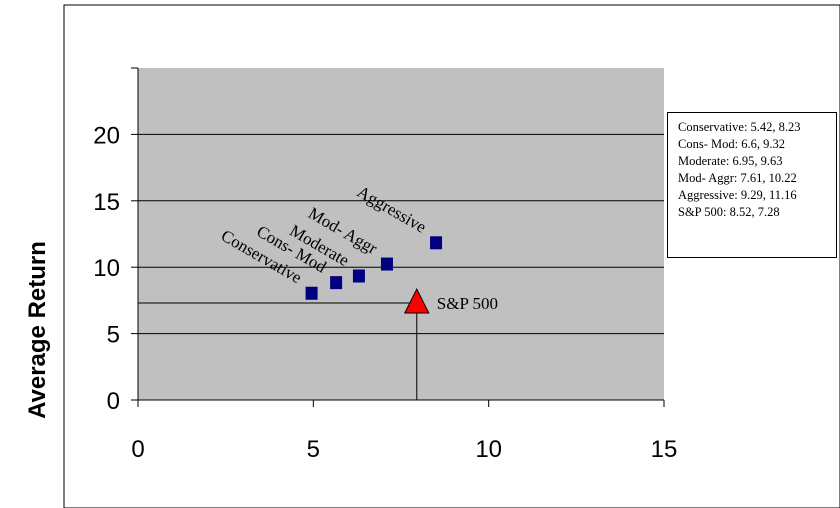 The image size is (840, 508). What do you see at coordinates (730, 161) in the screenshot?
I see `legend-entry-2: Moderate: 6.95, 9.63` at bounding box center [730, 161].